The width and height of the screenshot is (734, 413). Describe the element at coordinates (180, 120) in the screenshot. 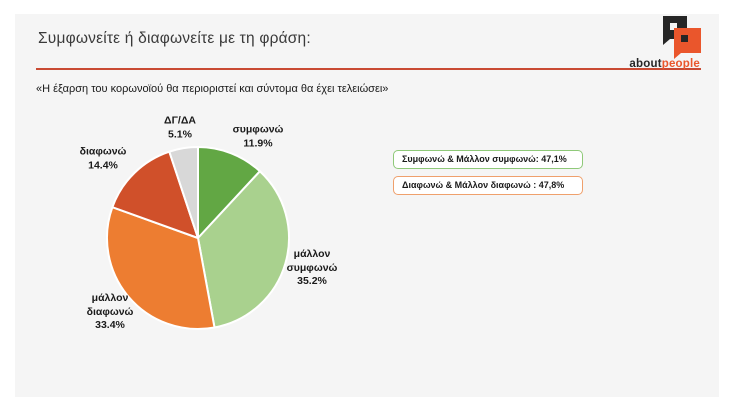

I see `pie-slice-label-name: ΔΓ/ΔΑ` at that location.